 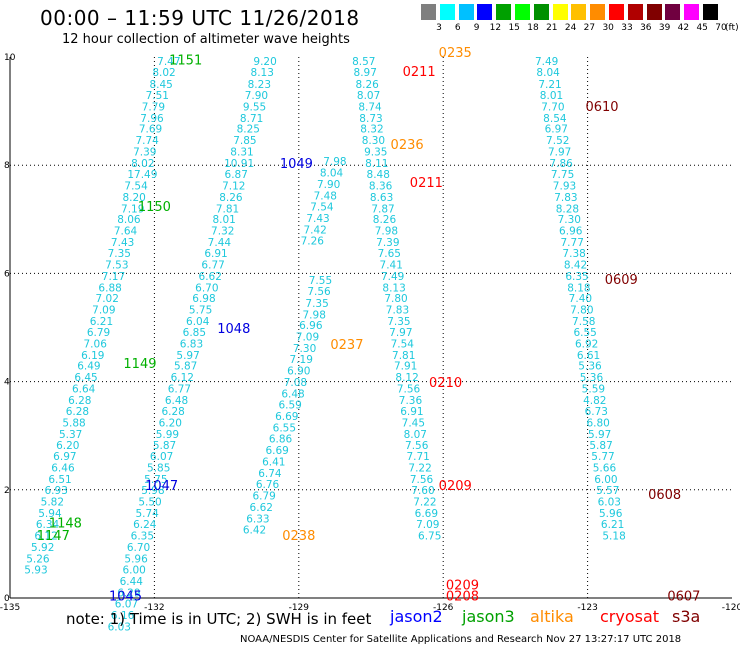 What do you see at coordinates (7, 491) in the screenshot?
I see `y-tick-label: 2` at bounding box center [7, 491].